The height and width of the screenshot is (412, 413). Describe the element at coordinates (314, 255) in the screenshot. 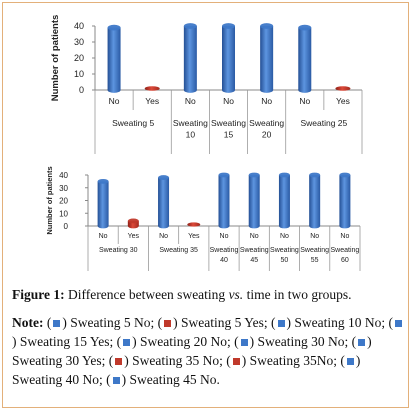

I see `group-label: Sweating 55` at that location.